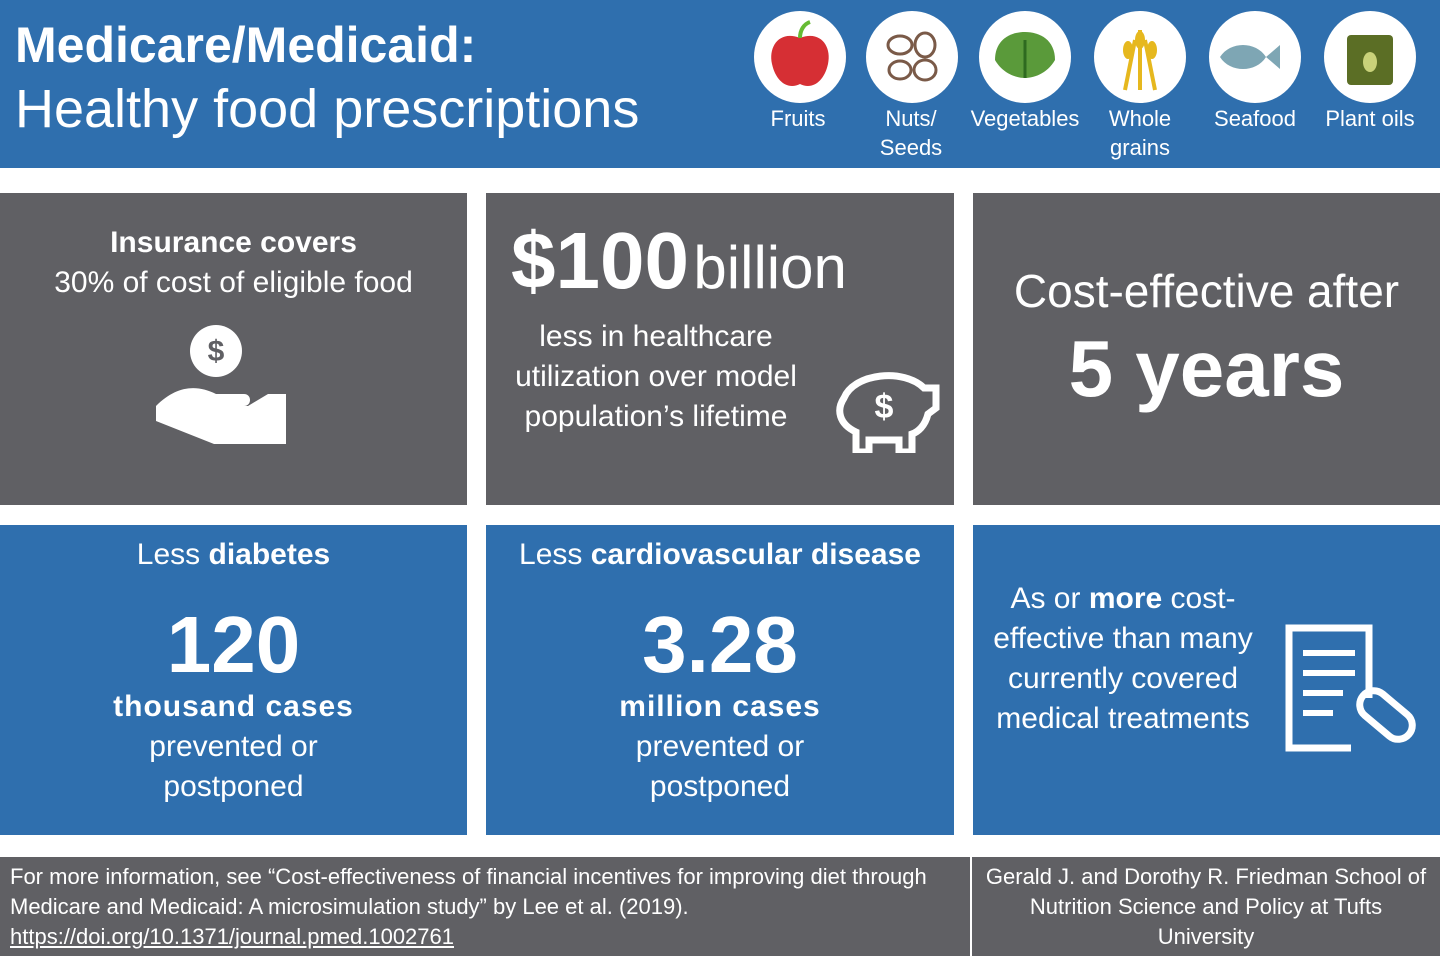 The height and width of the screenshot is (956, 1440). Describe the element at coordinates (233, 282) in the screenshot. I see `card-text: 30% of cost of eligible food` at that location.